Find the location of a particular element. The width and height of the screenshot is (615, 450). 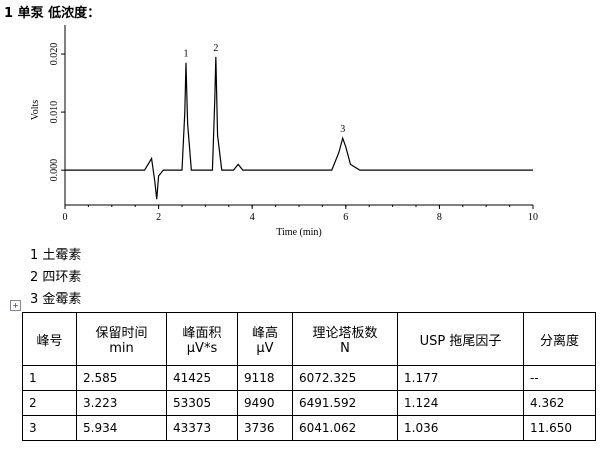

row: 1 2.585 41425 9118 6072.325 1.177 -- is located at coordinates (309, 378).